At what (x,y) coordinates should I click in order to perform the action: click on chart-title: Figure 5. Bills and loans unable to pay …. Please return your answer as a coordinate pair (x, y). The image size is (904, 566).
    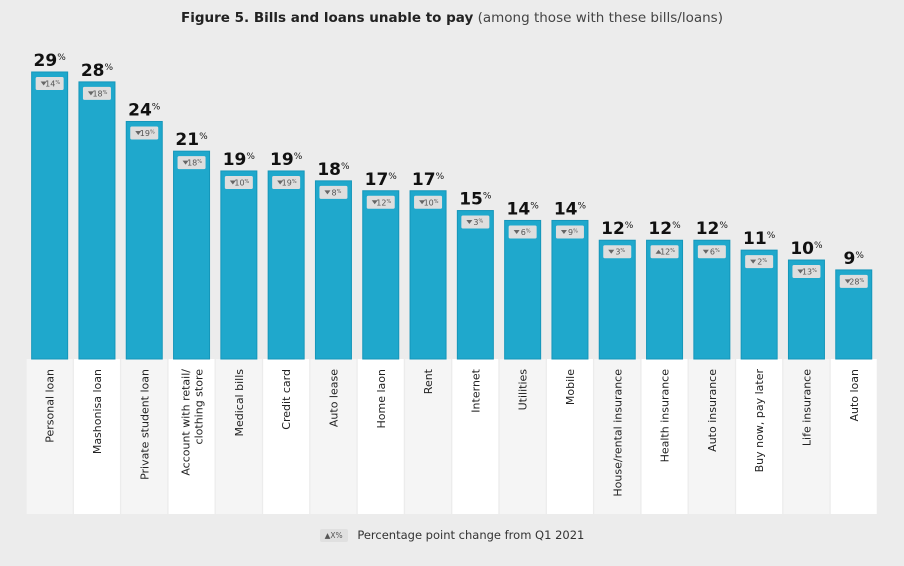
    Looking at the image, I should click on (452, 18).